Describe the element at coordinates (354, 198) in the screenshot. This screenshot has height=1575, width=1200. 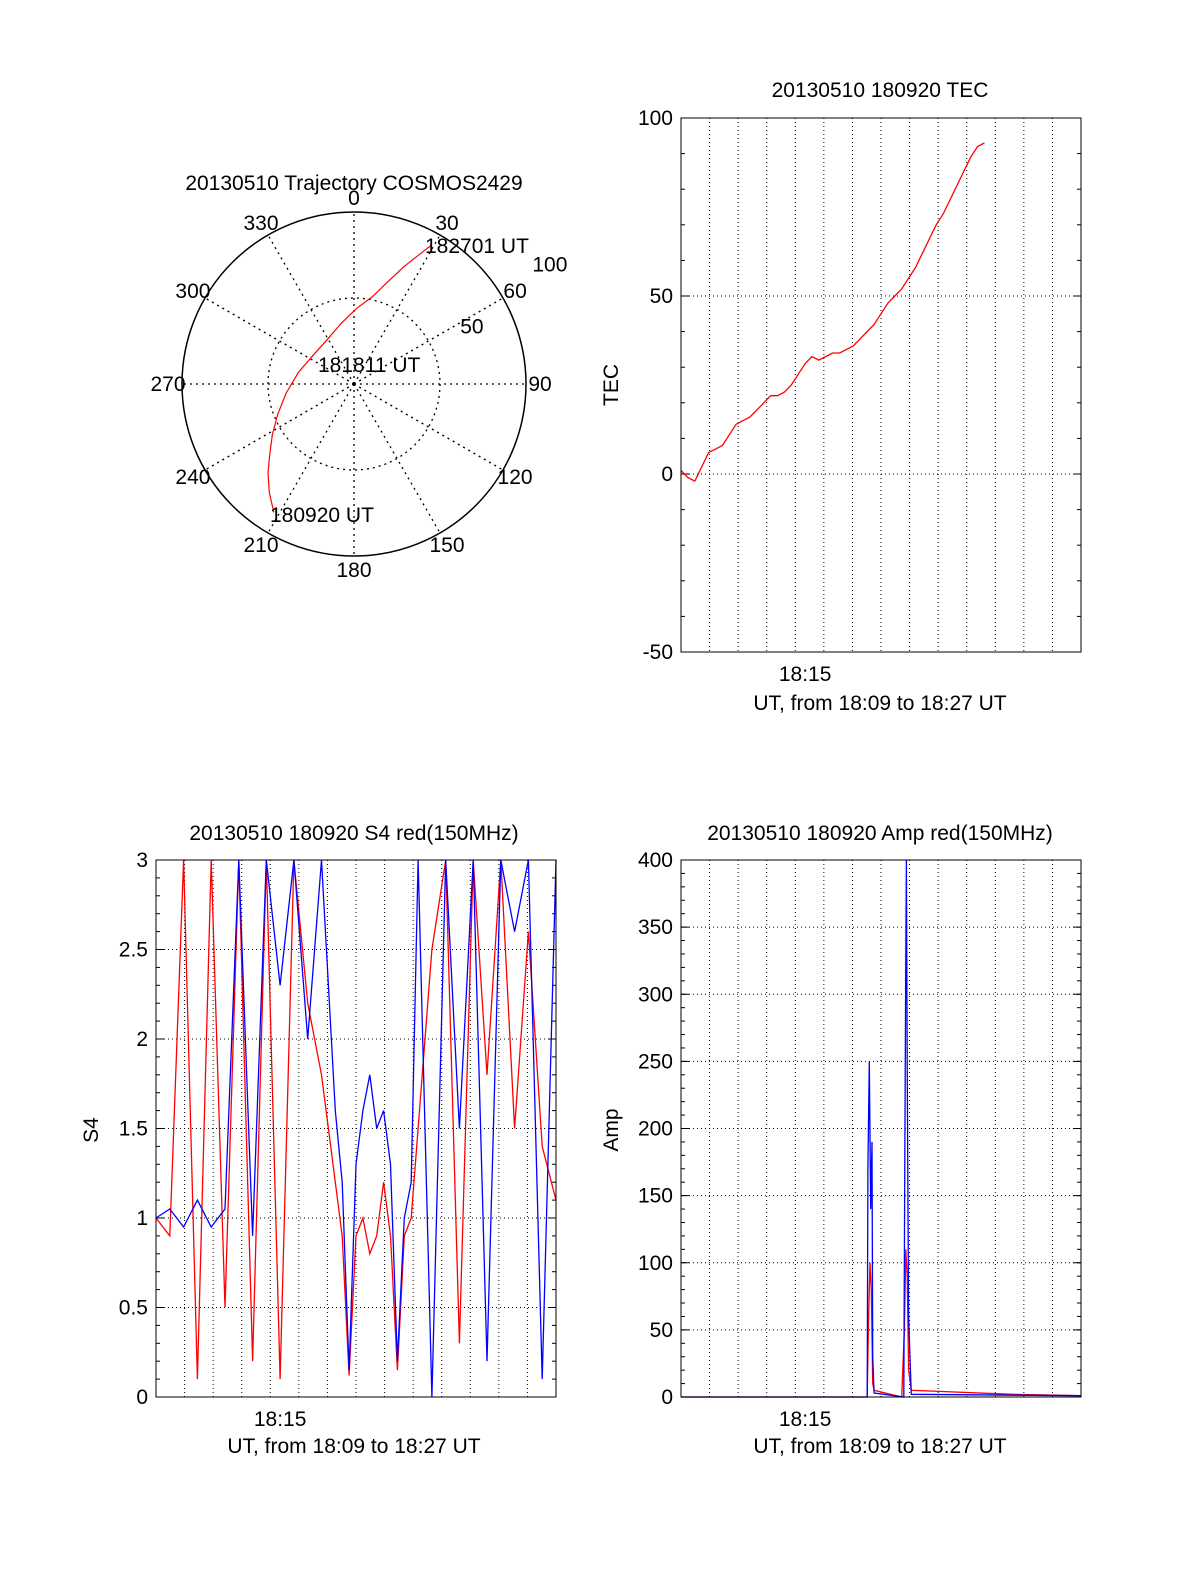
I see `polar-angle-label-0: 0` at that location.